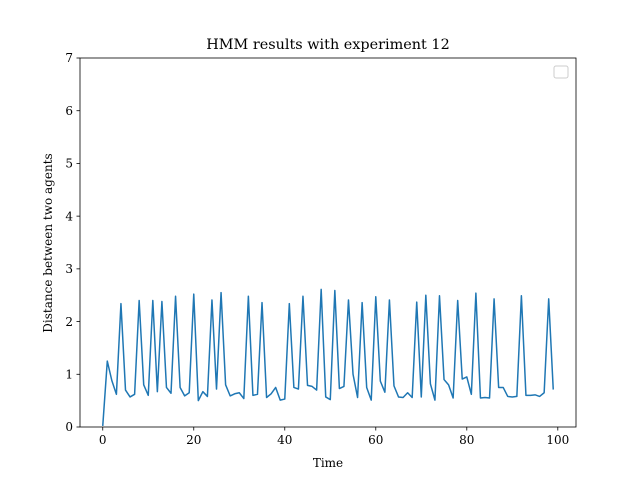  Describe the element at coordinates (69, 322) in the screenshot. I see `y-tick-label: 2` at that location.